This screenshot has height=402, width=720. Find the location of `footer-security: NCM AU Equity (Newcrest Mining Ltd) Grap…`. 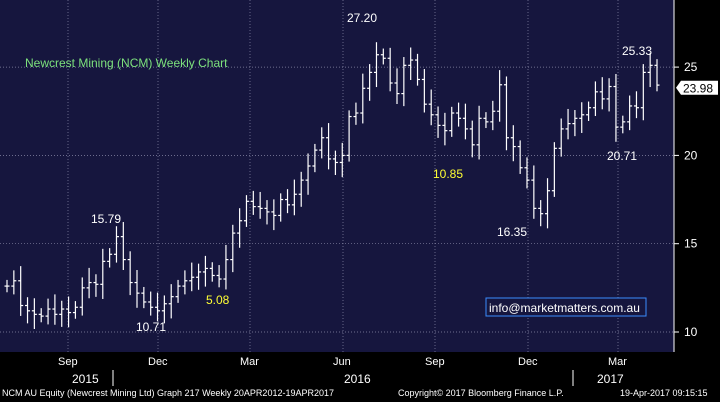

footer-security: NCM AU Equity (Newcrest Mining Ltd) Grap… is located at coordinates (168, 393).